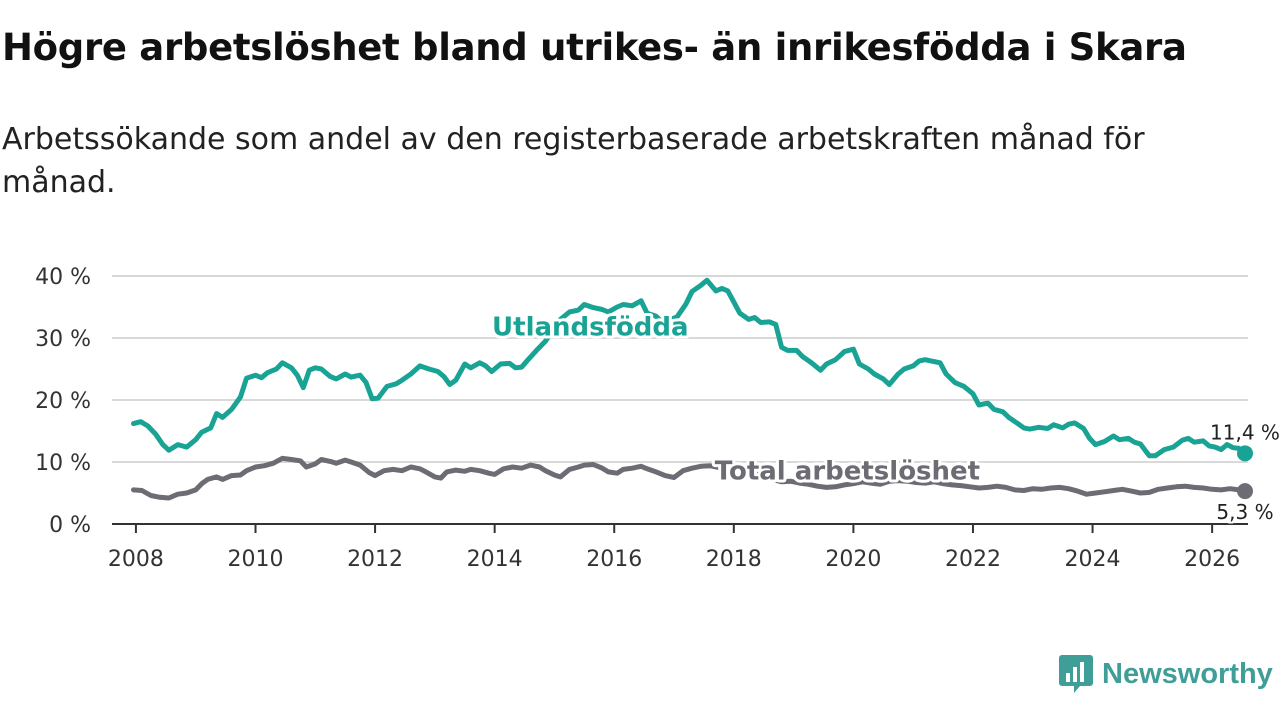 The height and width of the screenshot is (720, 1280). What do you see at coordinates (63, 401) in the screenshot?
I see `y-tick-label: 20 %` at bounding box center [63, 401].